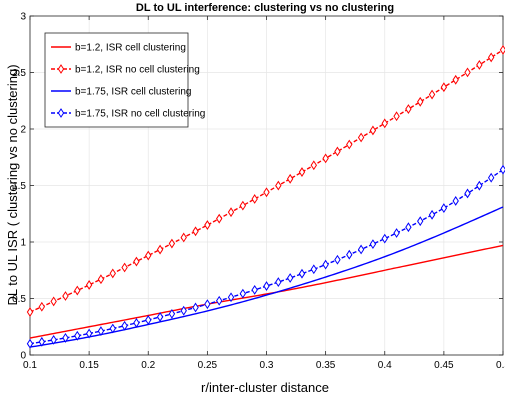  What do you see at coordinates (137, 70) in the screenshot?
I see `legend-label-2: b=1.2, ISR no cell clustering` at bounding box center [137, 70].